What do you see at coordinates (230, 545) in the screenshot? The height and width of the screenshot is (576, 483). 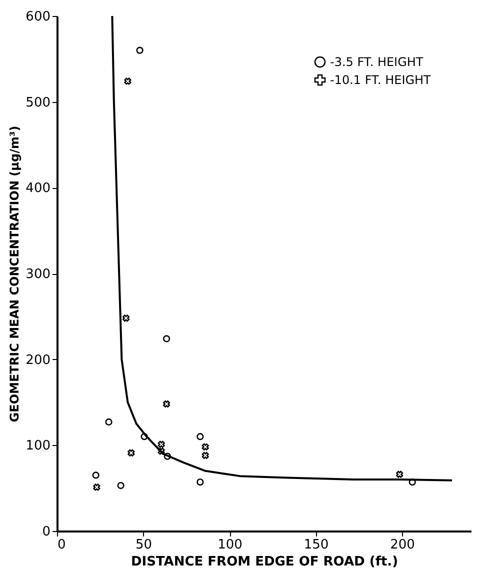 I see `x-tick-label: 100` at bounding box center [230, 545].